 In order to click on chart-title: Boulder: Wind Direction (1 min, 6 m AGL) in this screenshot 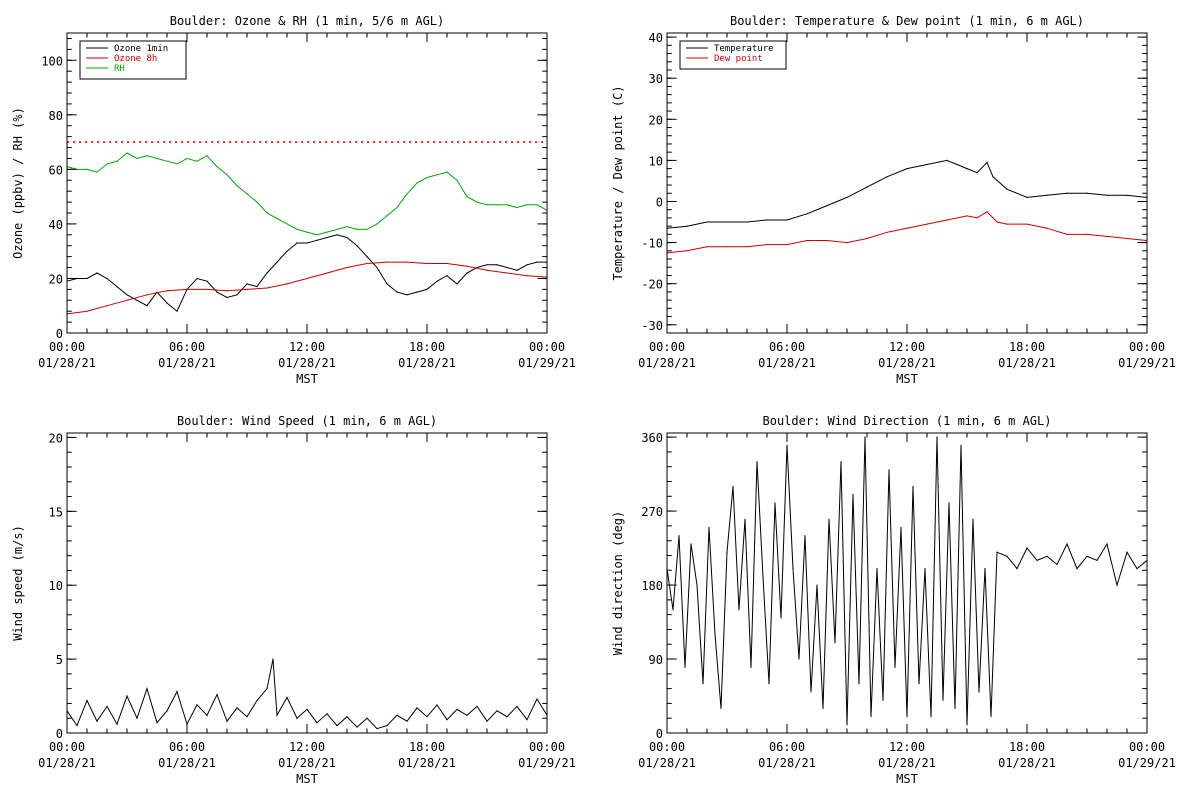, I will do `click(907, 421)`.